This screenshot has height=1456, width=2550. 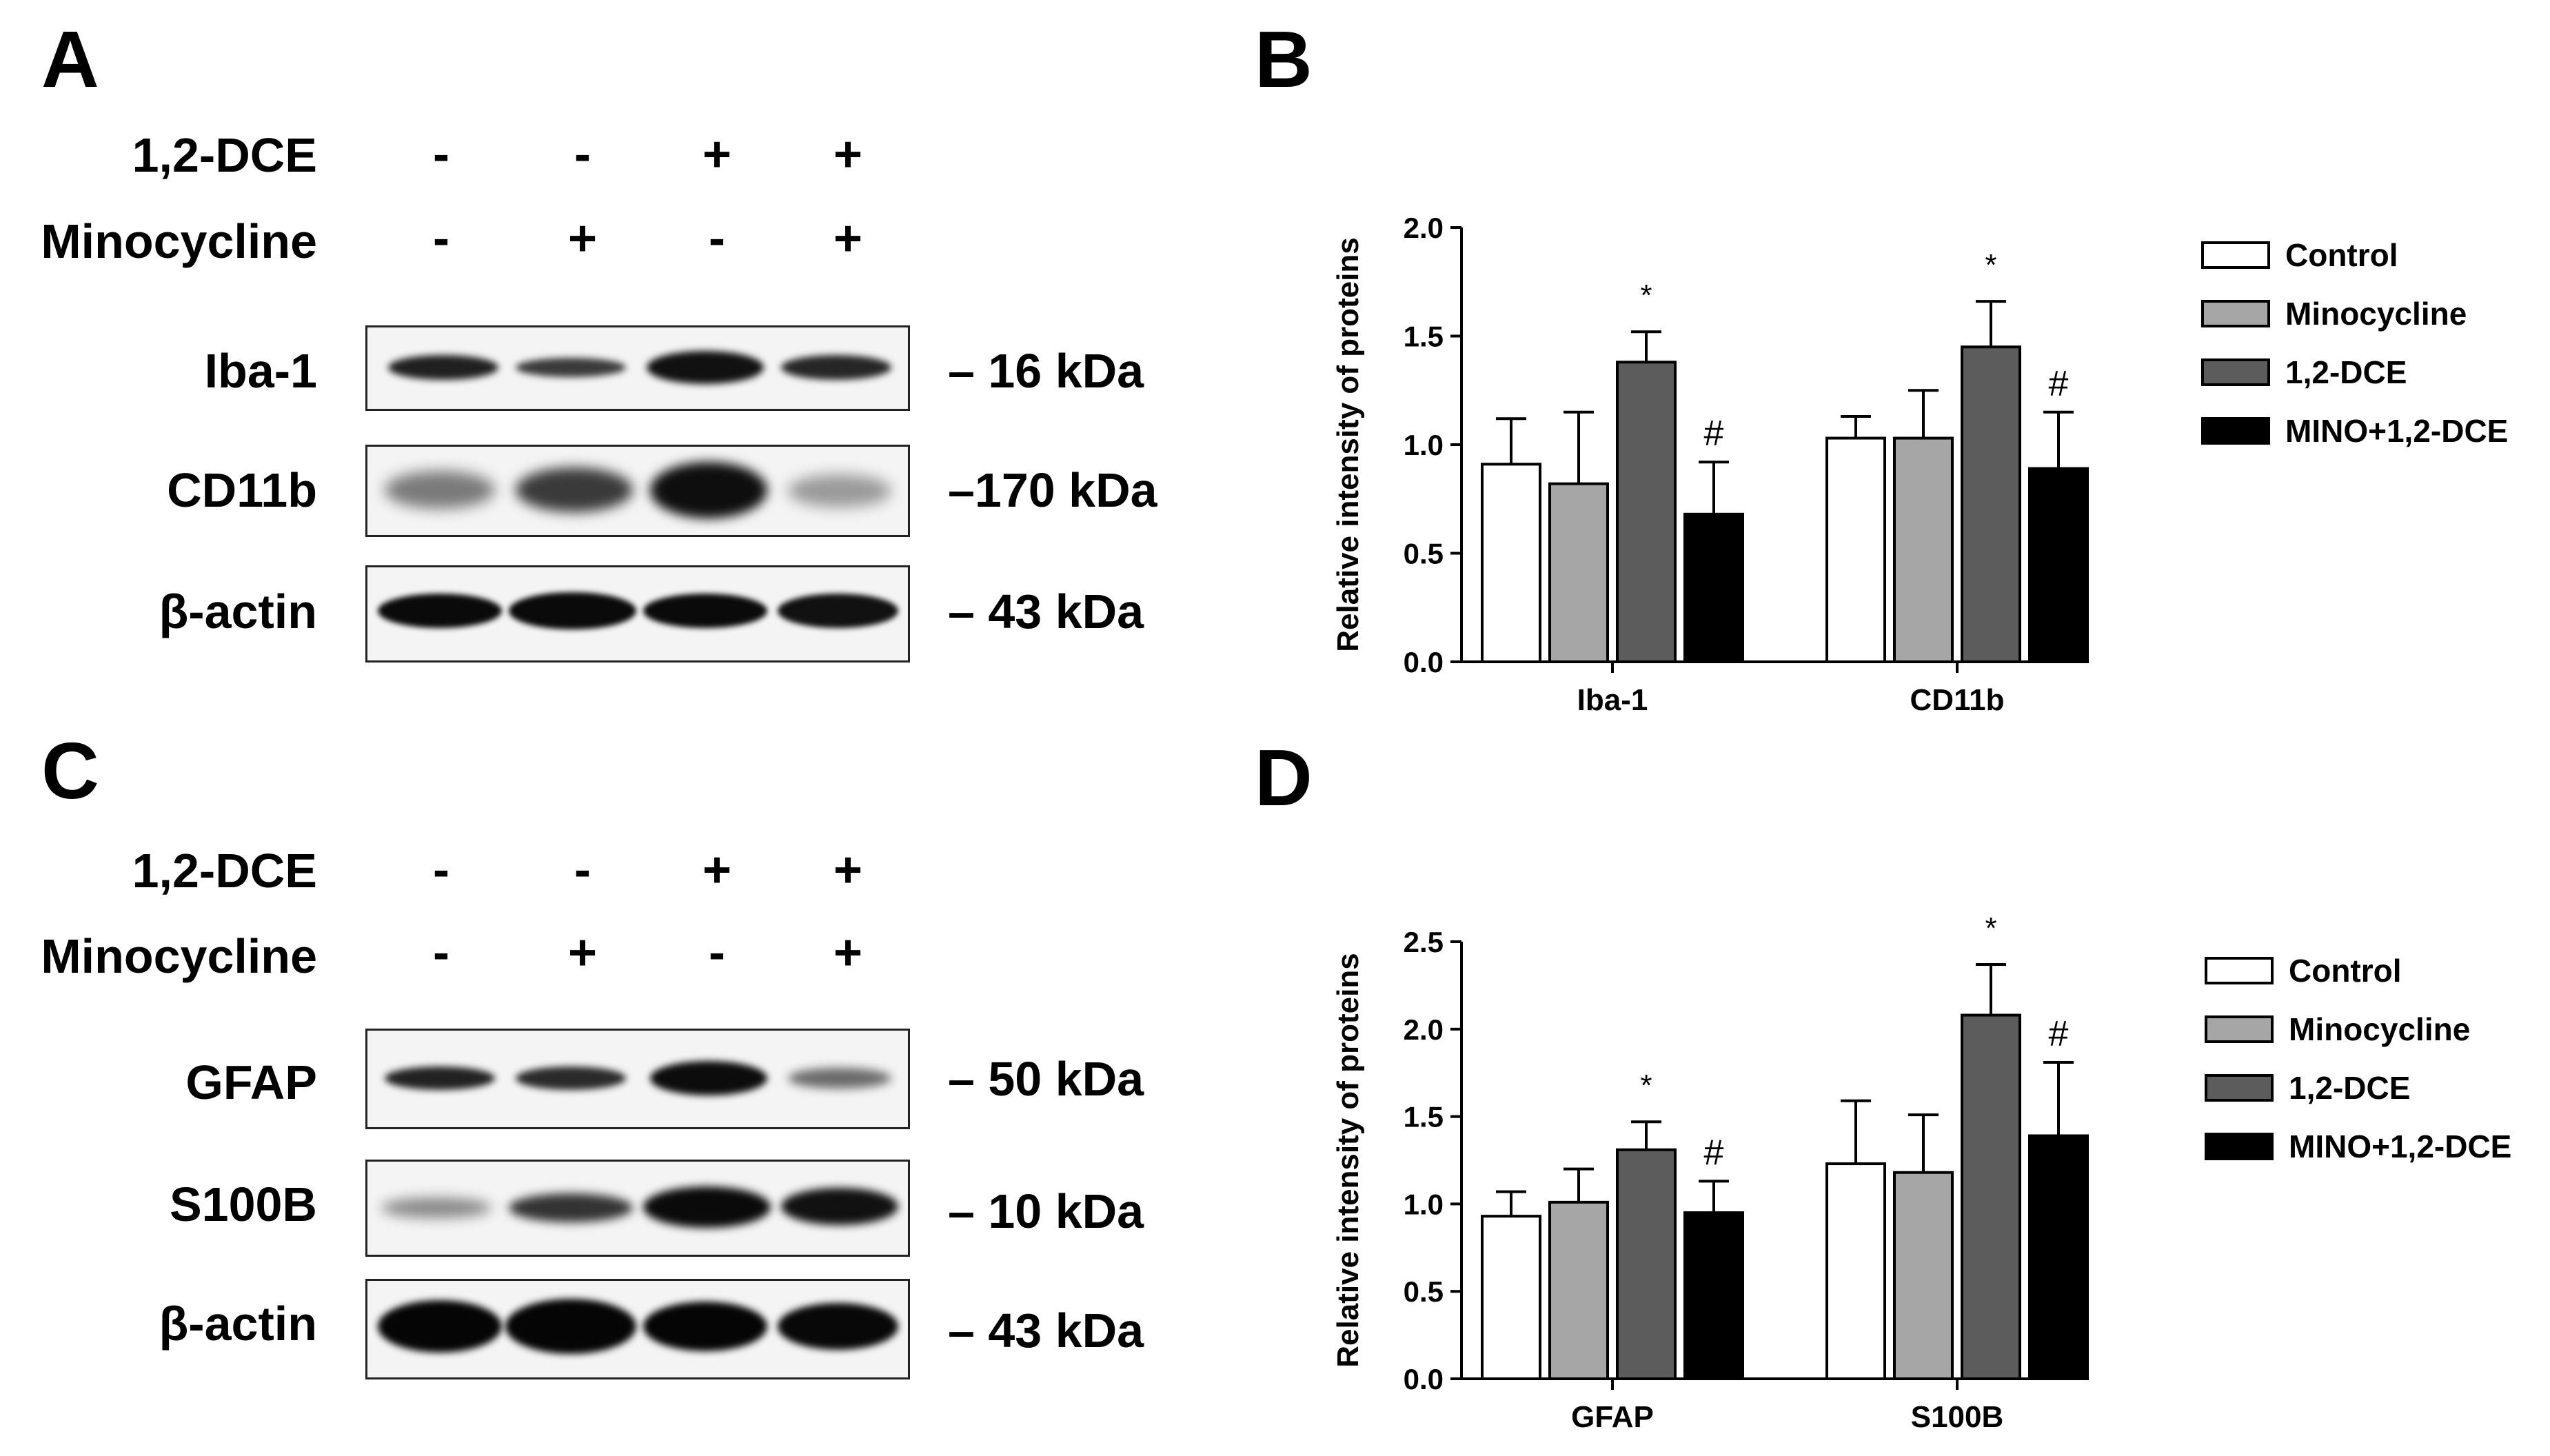 I want to click on kda-label-beta-actin-c: – 43 kDa, so click(x=1046, y=1330).